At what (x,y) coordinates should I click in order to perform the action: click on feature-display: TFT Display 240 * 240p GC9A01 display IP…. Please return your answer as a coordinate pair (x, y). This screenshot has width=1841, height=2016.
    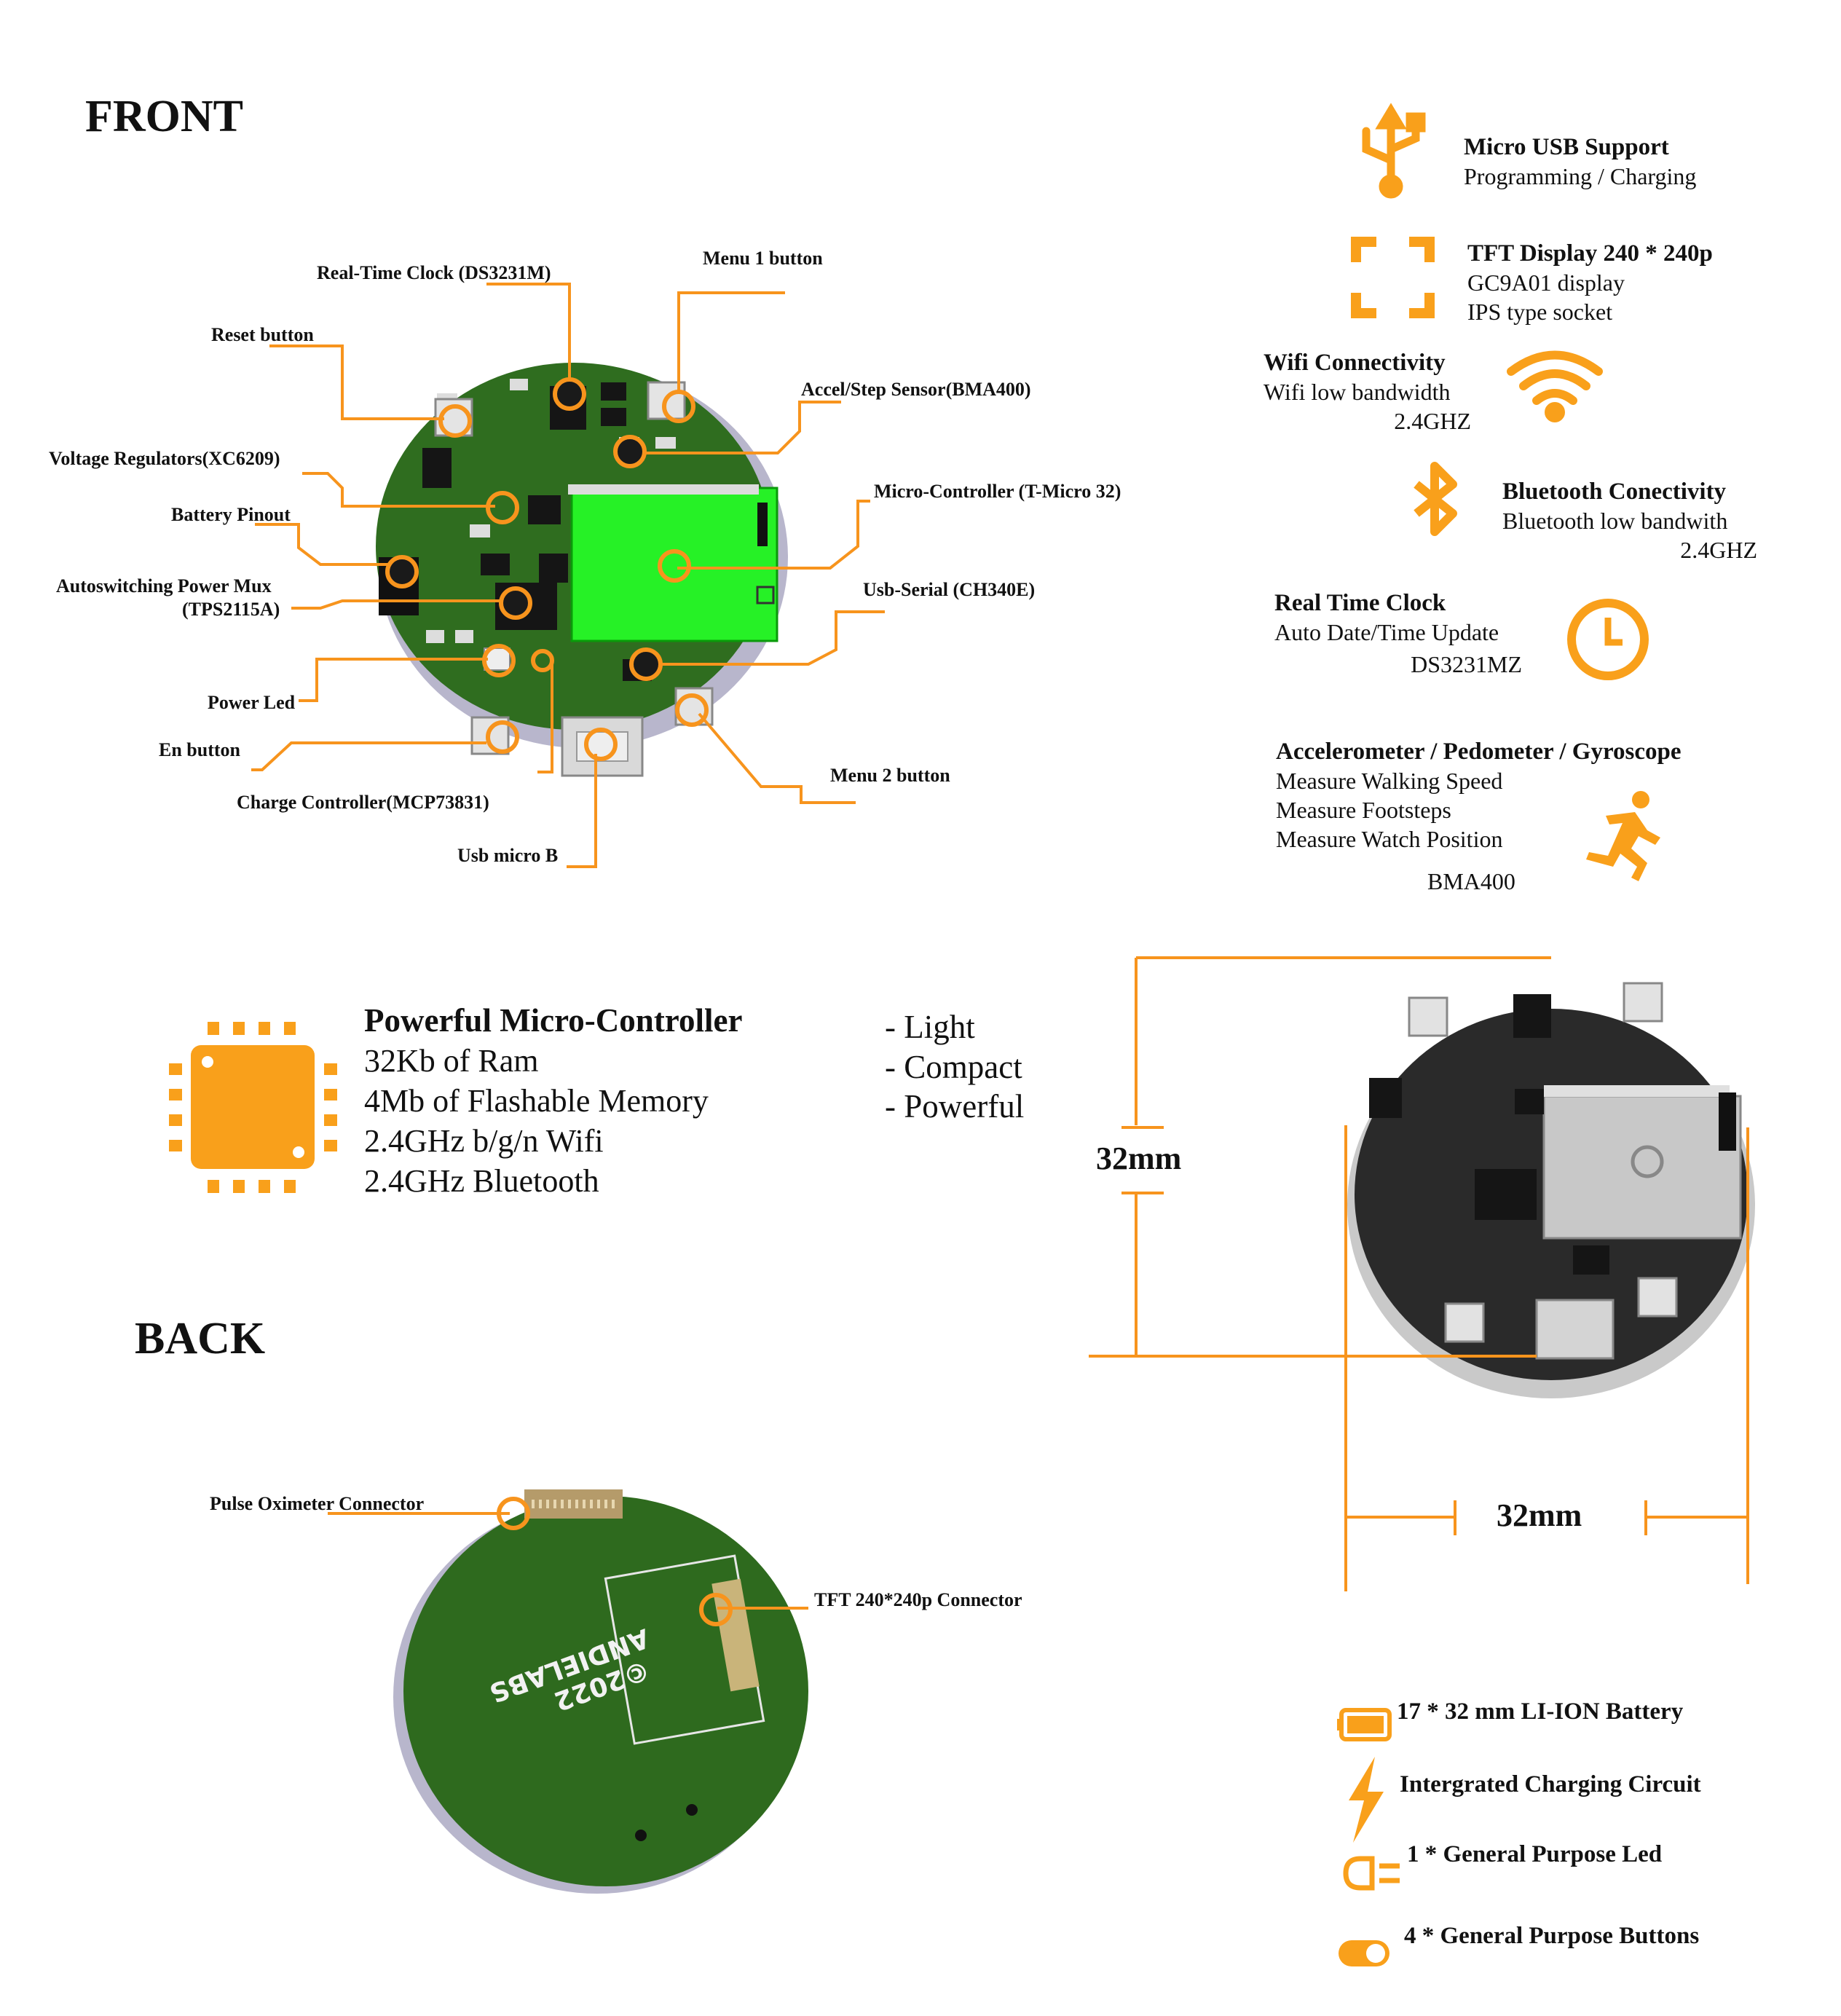
    Looking at the image, I should click on (1590, 282).